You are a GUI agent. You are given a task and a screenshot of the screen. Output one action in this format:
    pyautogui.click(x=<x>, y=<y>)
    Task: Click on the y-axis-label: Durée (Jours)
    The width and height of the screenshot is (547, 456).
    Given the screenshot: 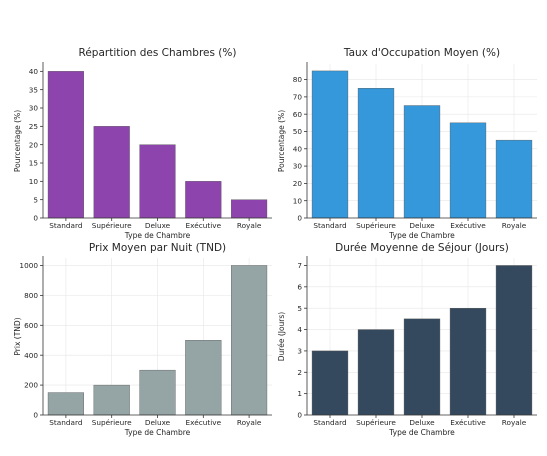 What is the action you would take?
    pyautogui.click(x=281, y=337)
    